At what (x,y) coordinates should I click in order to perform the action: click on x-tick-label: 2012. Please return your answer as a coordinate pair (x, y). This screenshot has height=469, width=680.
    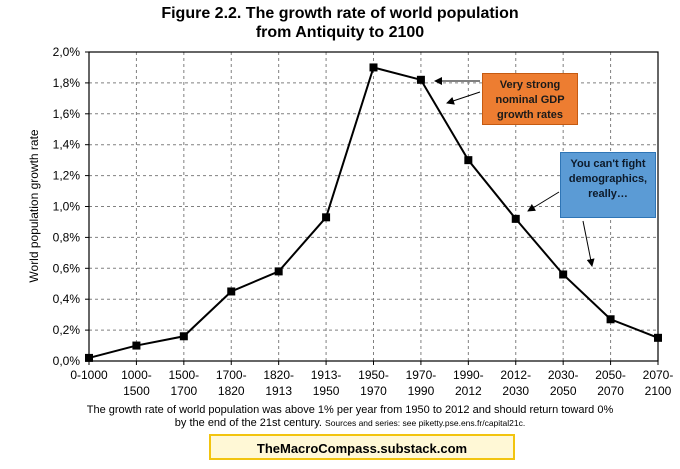
    Looking at the image, I should click on (468, 391).